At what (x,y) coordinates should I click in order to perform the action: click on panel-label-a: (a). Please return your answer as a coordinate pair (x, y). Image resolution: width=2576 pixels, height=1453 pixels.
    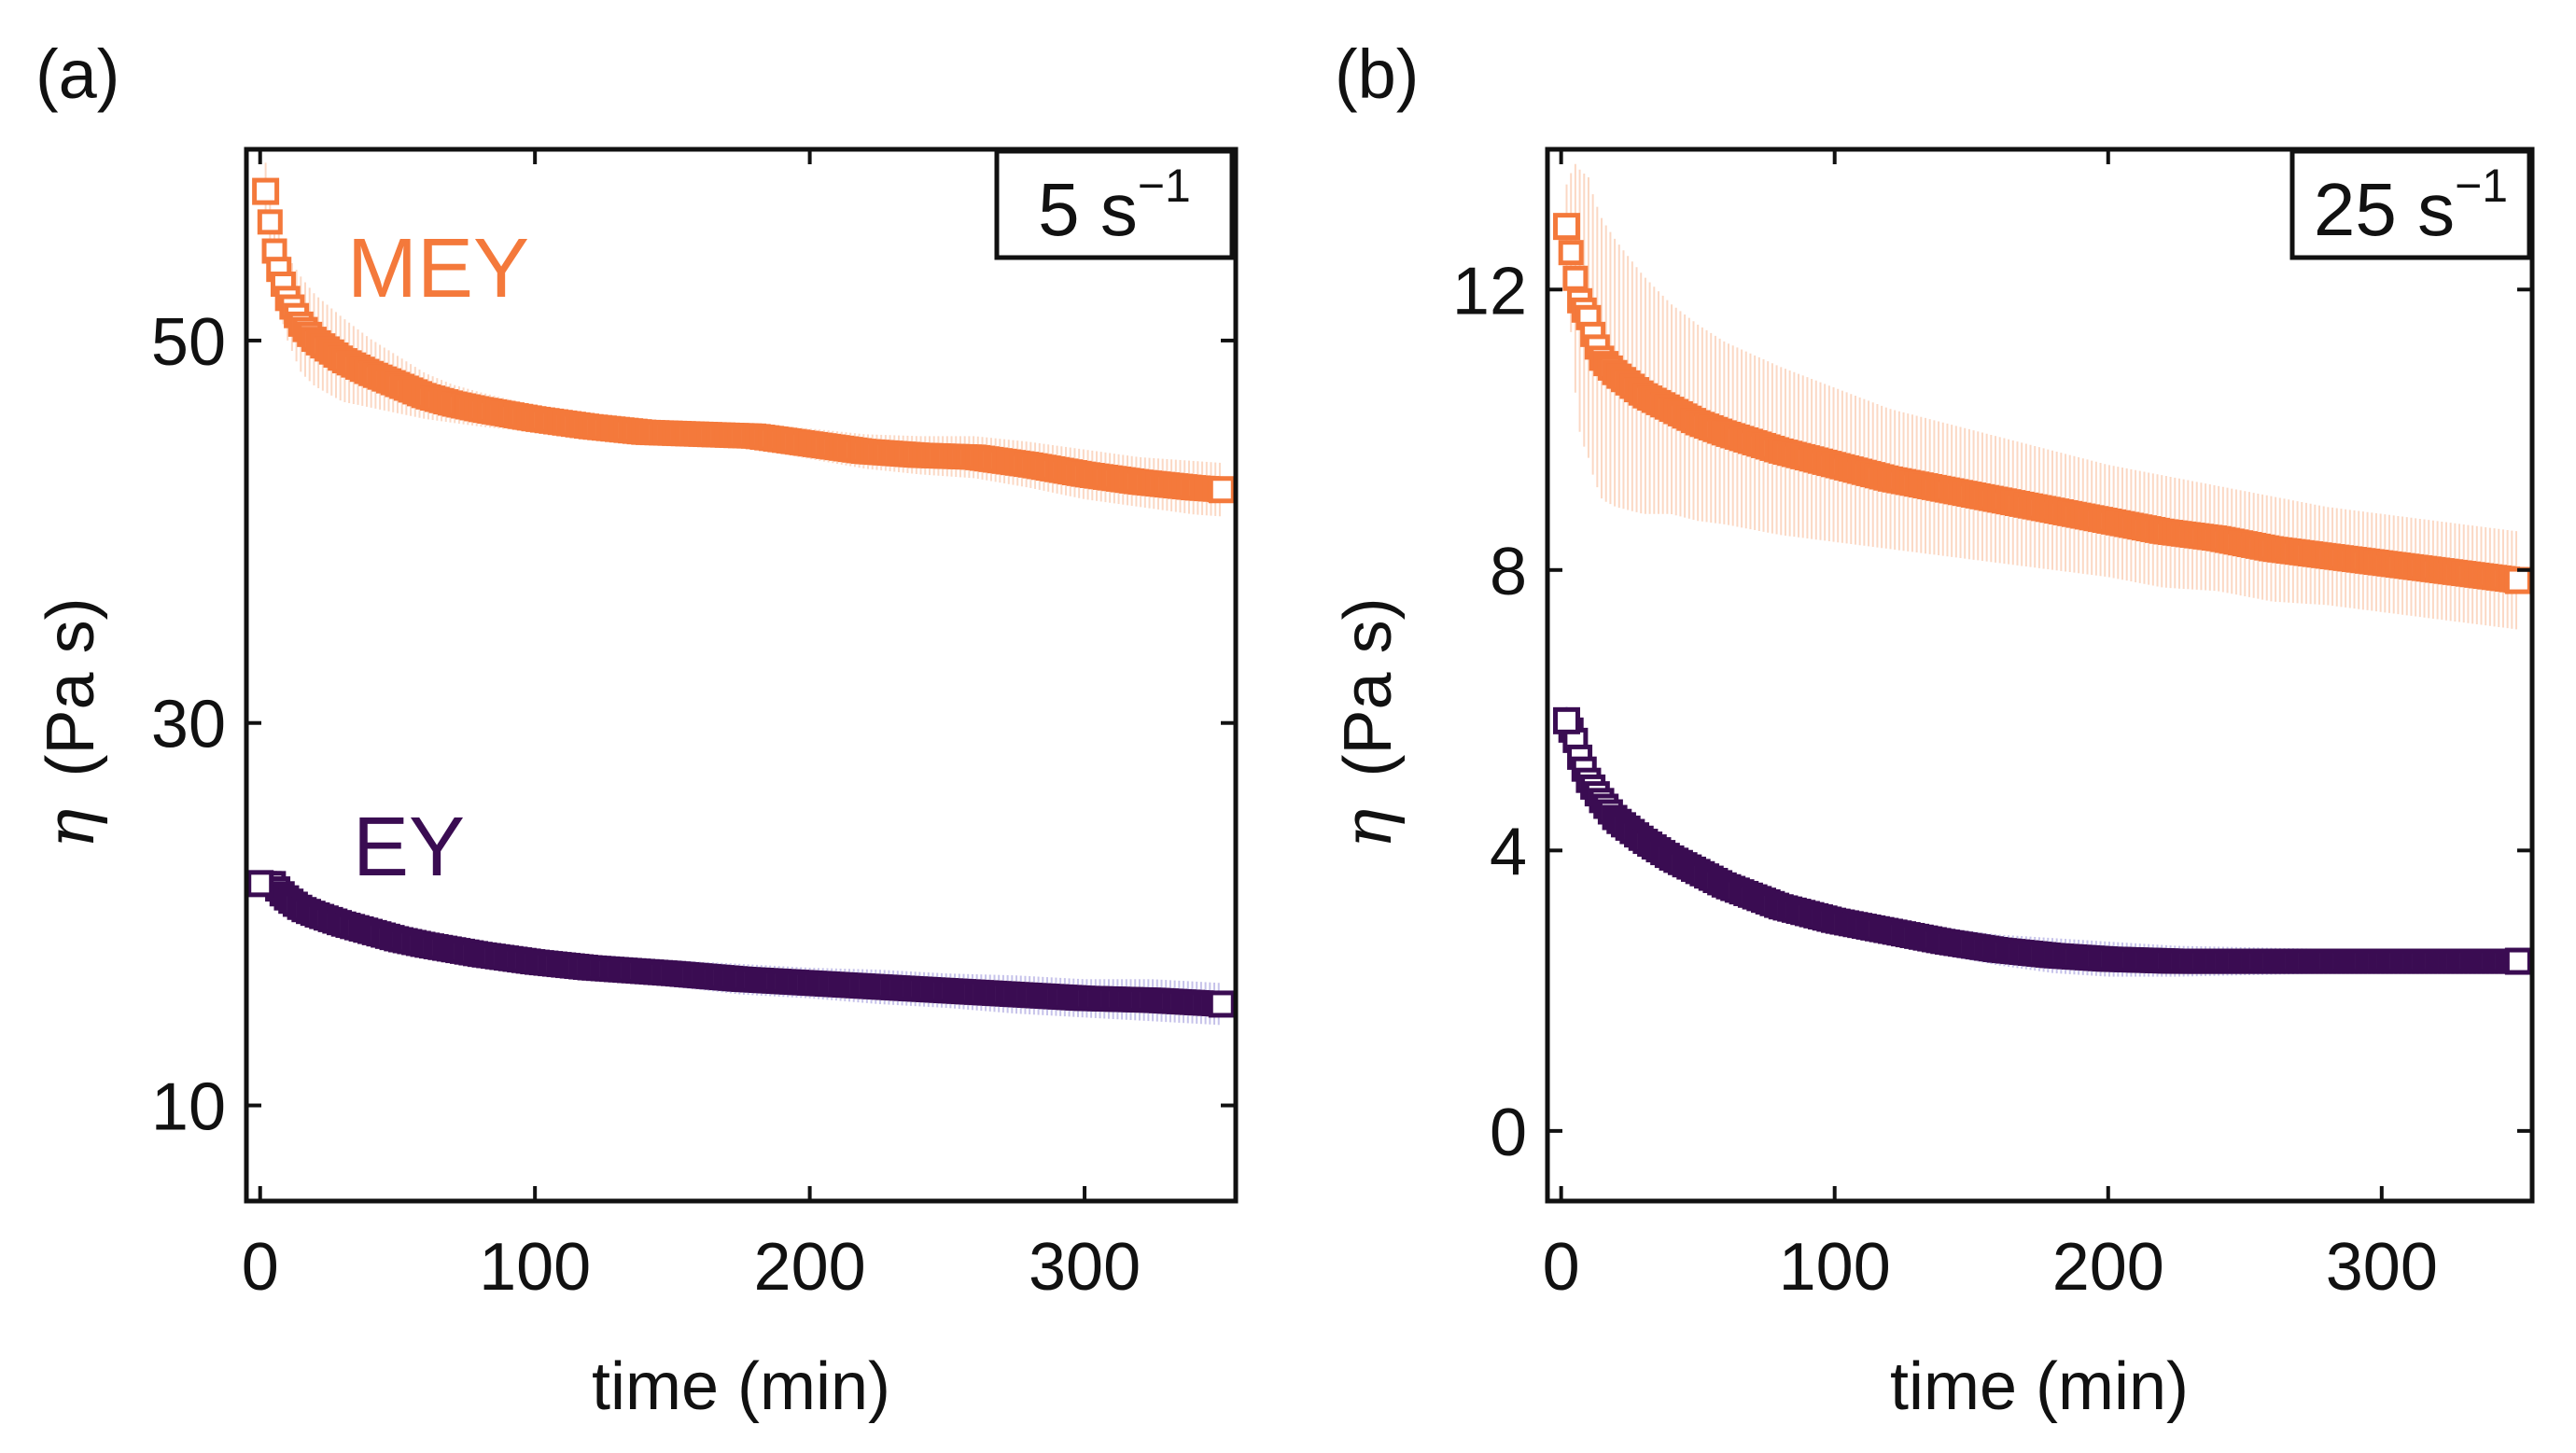
    Looking at the image, I should click on (77, 74).